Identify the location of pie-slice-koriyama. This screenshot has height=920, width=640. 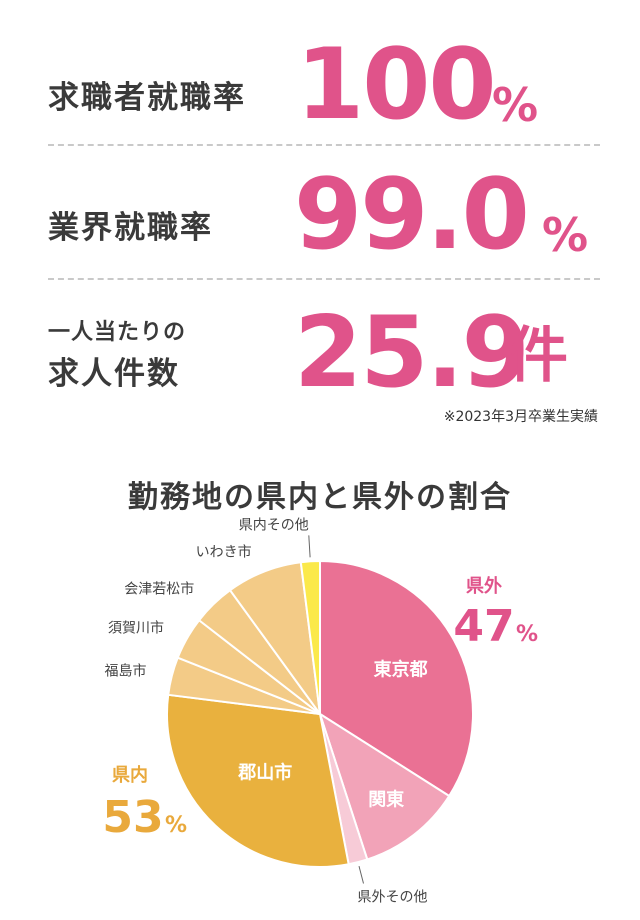
(258, 780).